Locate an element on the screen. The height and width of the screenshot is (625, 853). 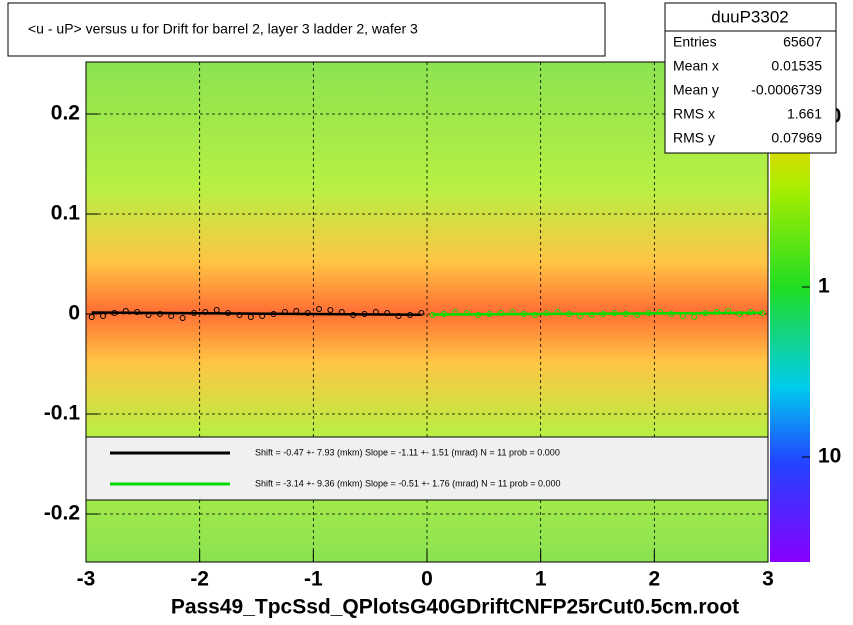
x-tick-label: -3 is located at coordinates (86, 579).